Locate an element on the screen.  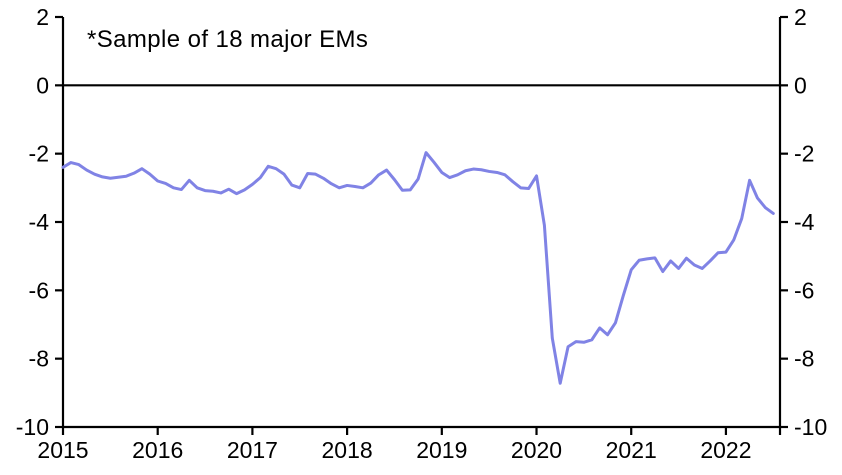
y-axis-label-right: -10 is located at coordinates (810, 427).